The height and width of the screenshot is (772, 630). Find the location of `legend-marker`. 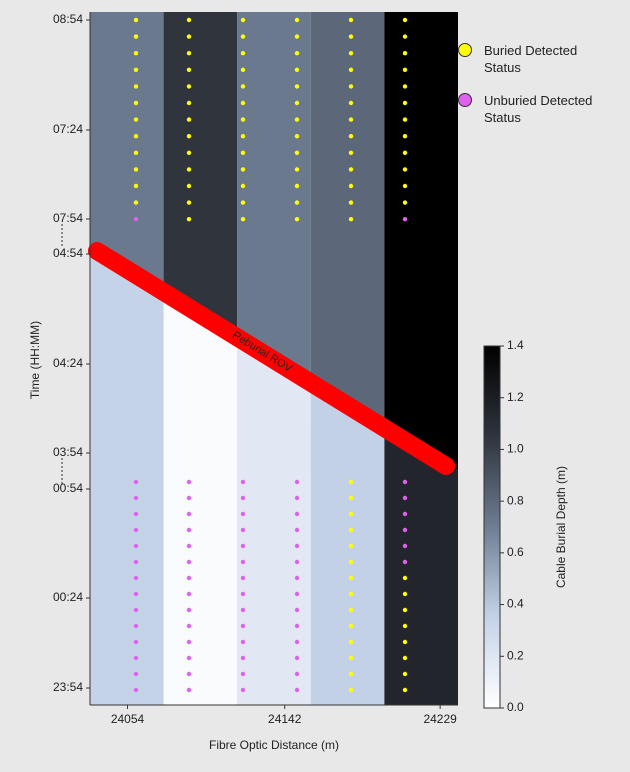

legend-marker is located at coordinates (465, 100).